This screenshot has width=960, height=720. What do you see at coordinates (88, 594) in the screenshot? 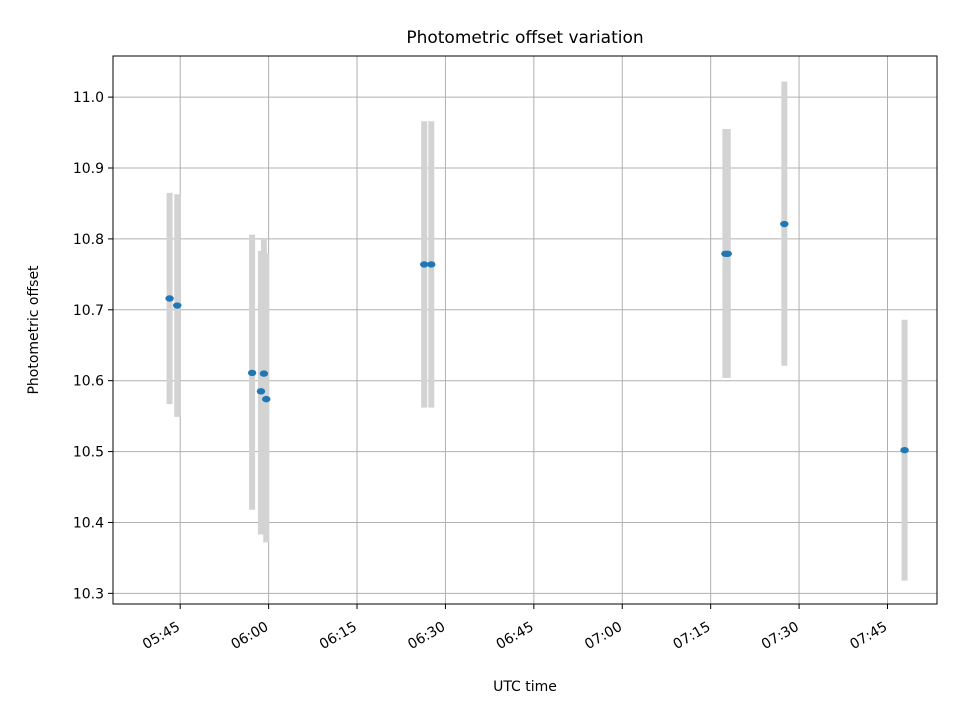
I see `y-tick-label: 10.3` at bounding box center [88, 594].